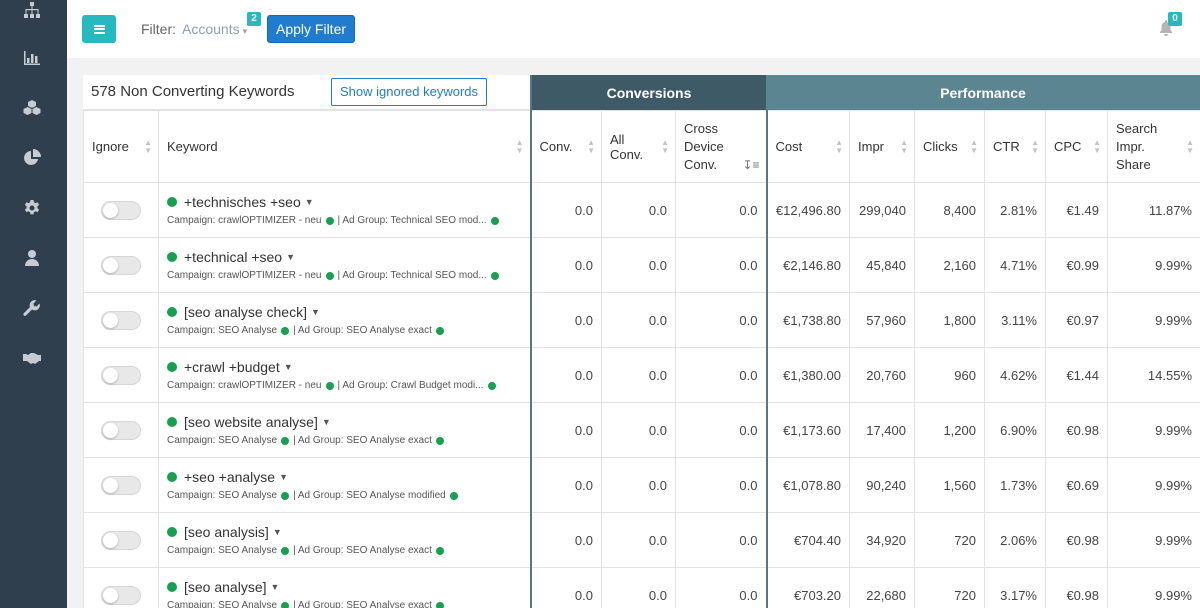 This screenshot has height=608, width=1200. Describe the element at coordinates (1068, 146) in the screenshot. I see `column-header-label: CPC` at that location.